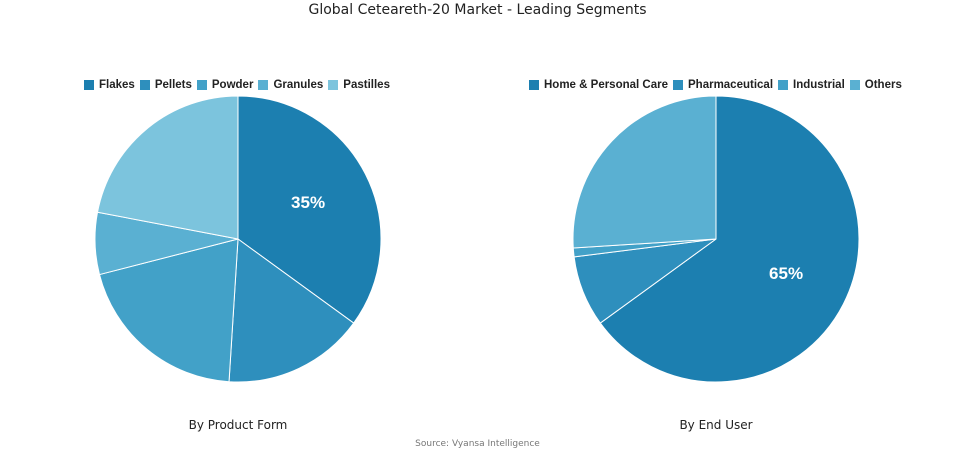 This screenshot has width=955, height=454. I want to click on pie-slice-pellets, so click(291, 310).